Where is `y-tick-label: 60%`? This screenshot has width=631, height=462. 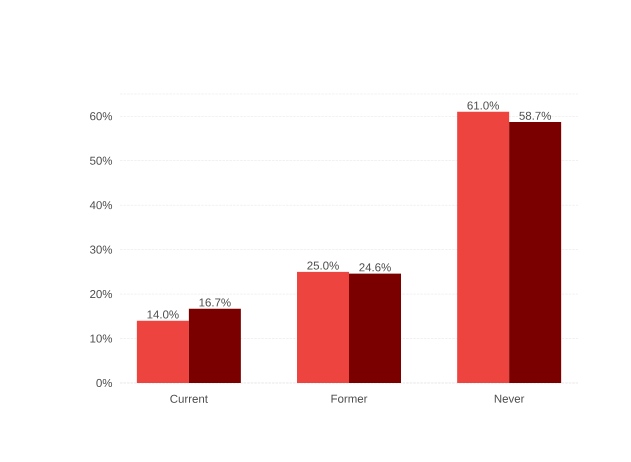
y-tick-label: 60% is located at coordinates (101, 116).